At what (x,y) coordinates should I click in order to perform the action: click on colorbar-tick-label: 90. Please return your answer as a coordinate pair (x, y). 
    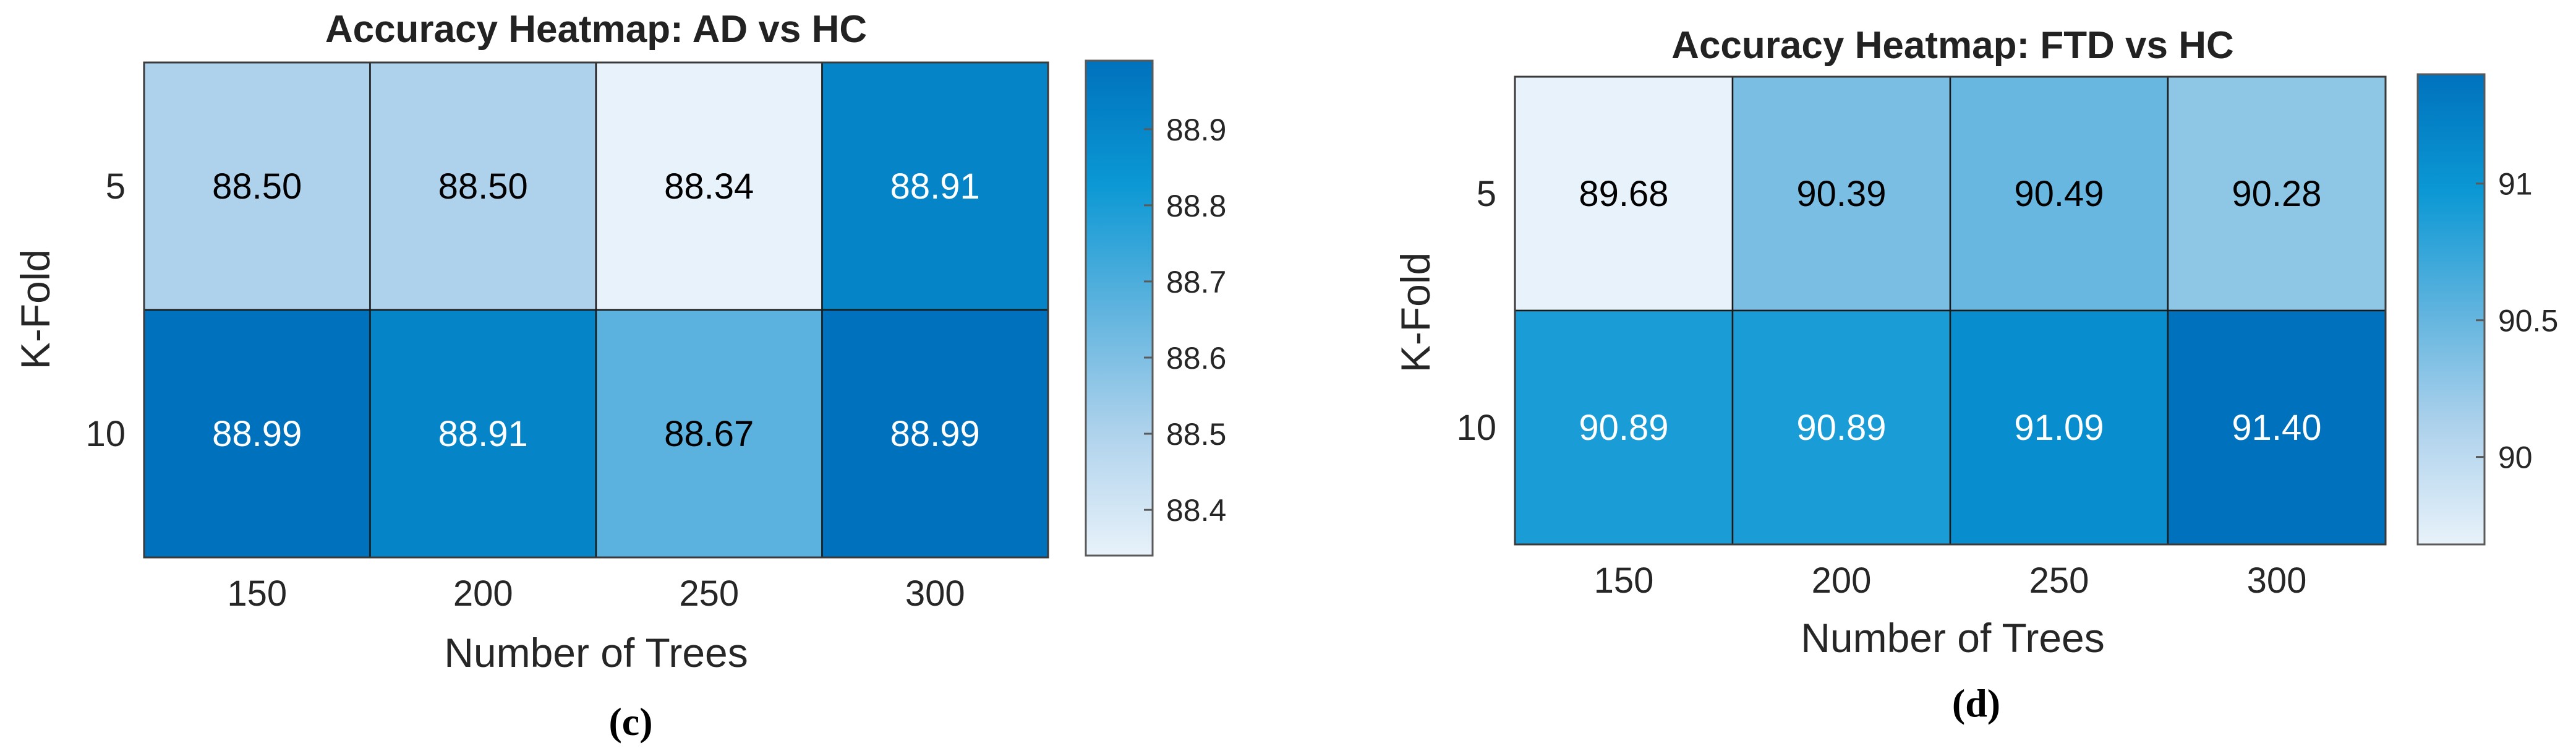
    Looking at the image, I should click on (2515, 457).